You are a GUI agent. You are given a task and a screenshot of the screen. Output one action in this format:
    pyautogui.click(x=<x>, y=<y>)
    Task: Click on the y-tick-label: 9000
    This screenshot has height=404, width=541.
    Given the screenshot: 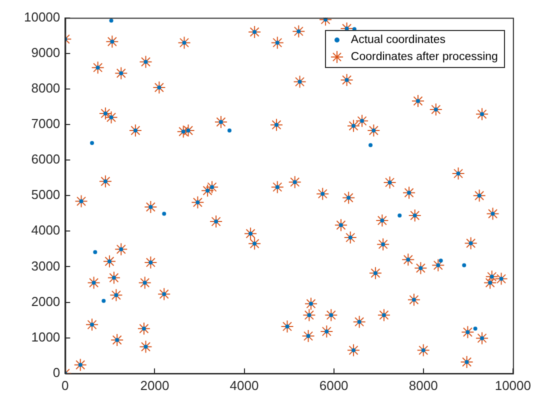 What is the action you would take?
    pyautogui.click(x=45, y=52)
    